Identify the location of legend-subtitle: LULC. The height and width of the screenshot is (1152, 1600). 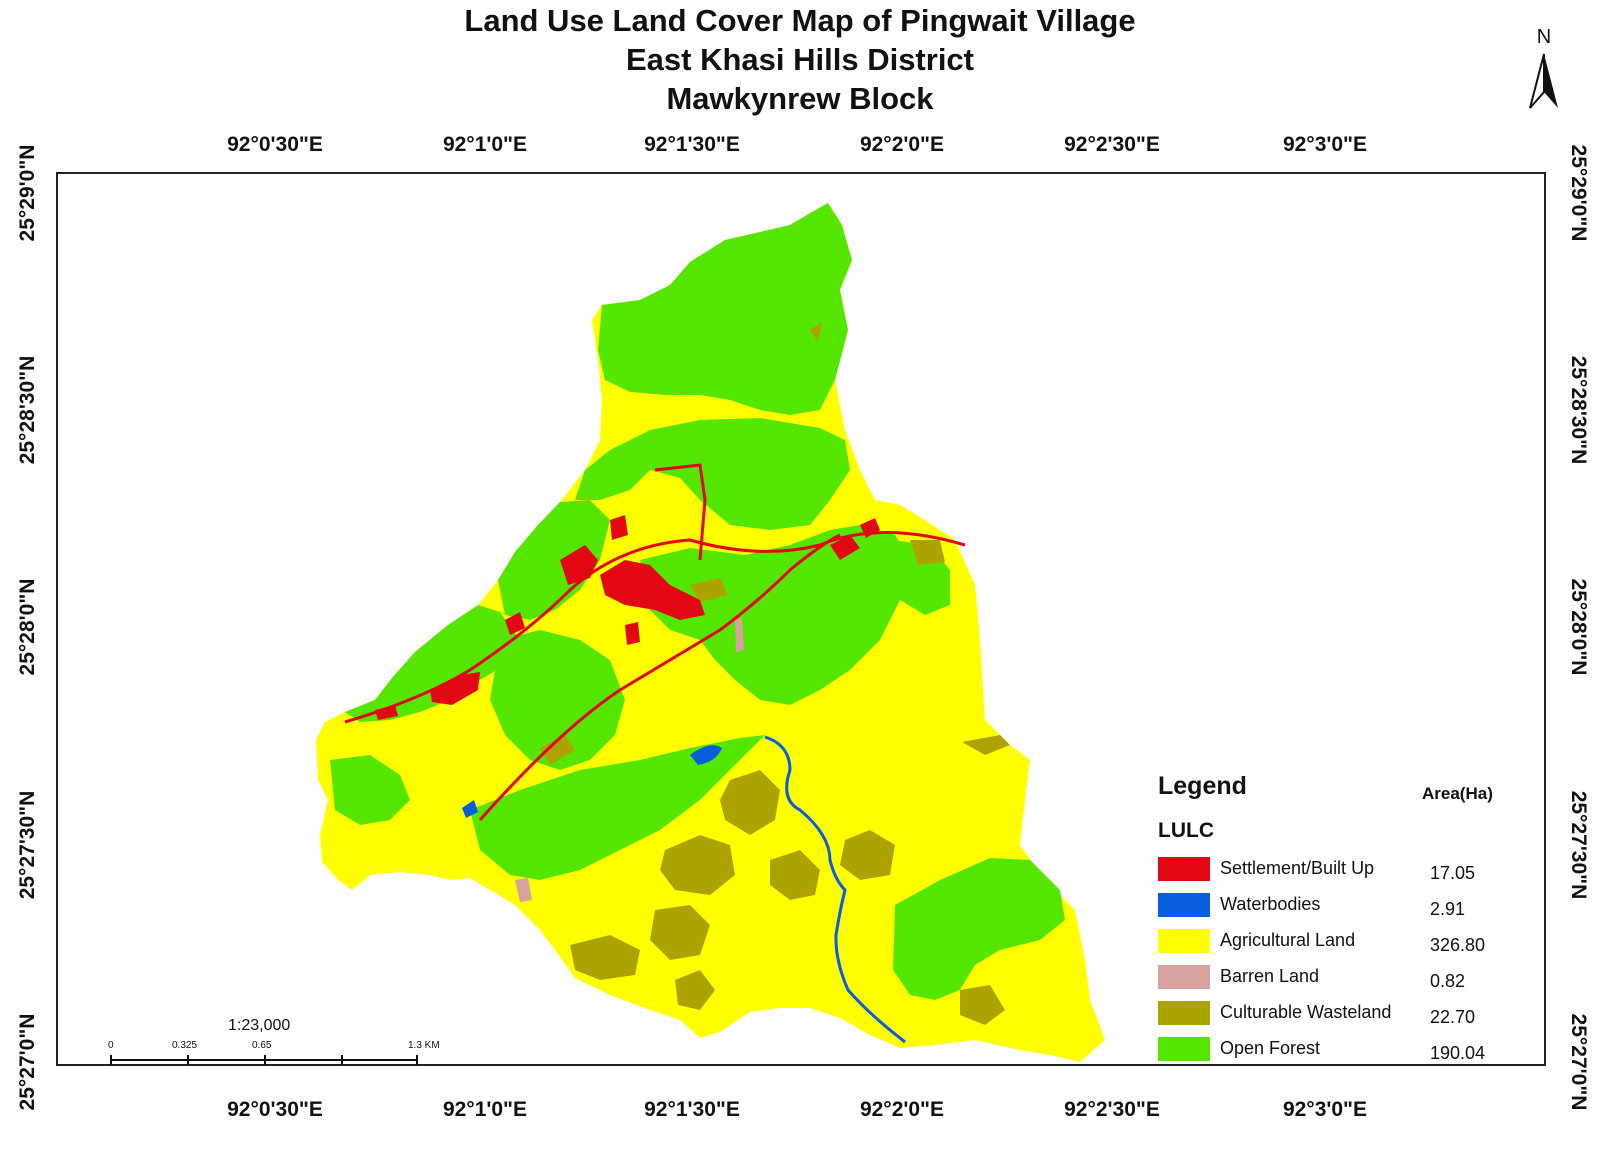
(1186, 830).